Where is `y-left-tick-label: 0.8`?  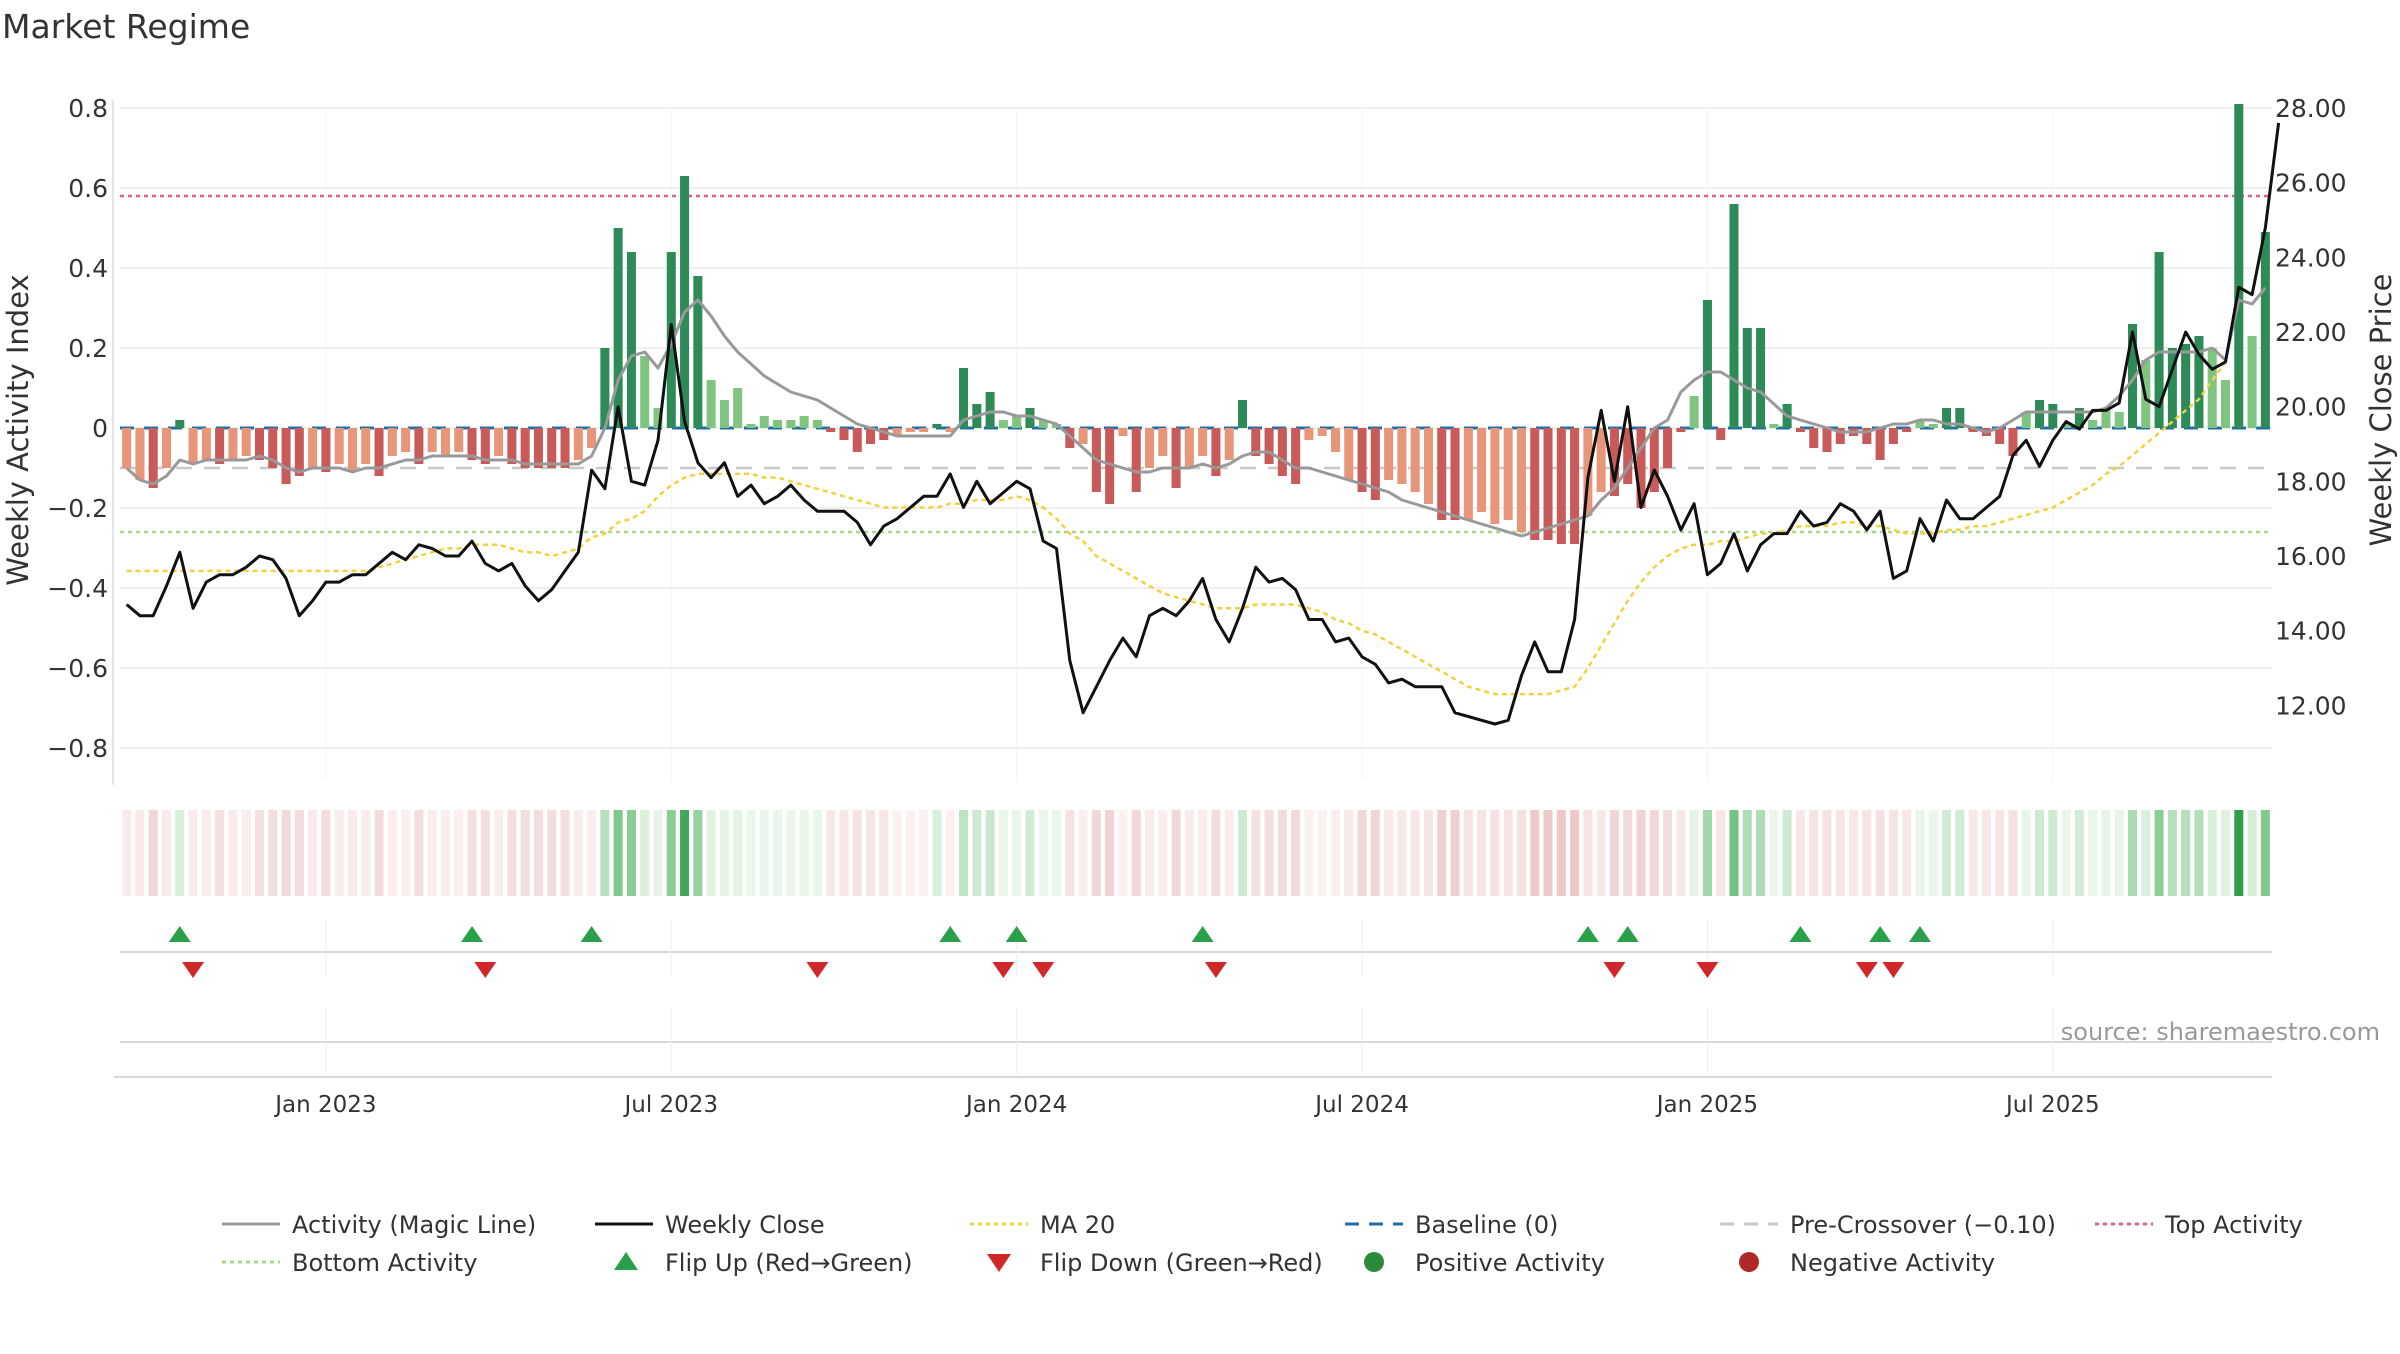 y-left-tick-label: 0.8 is located at coordinates (88, 108).